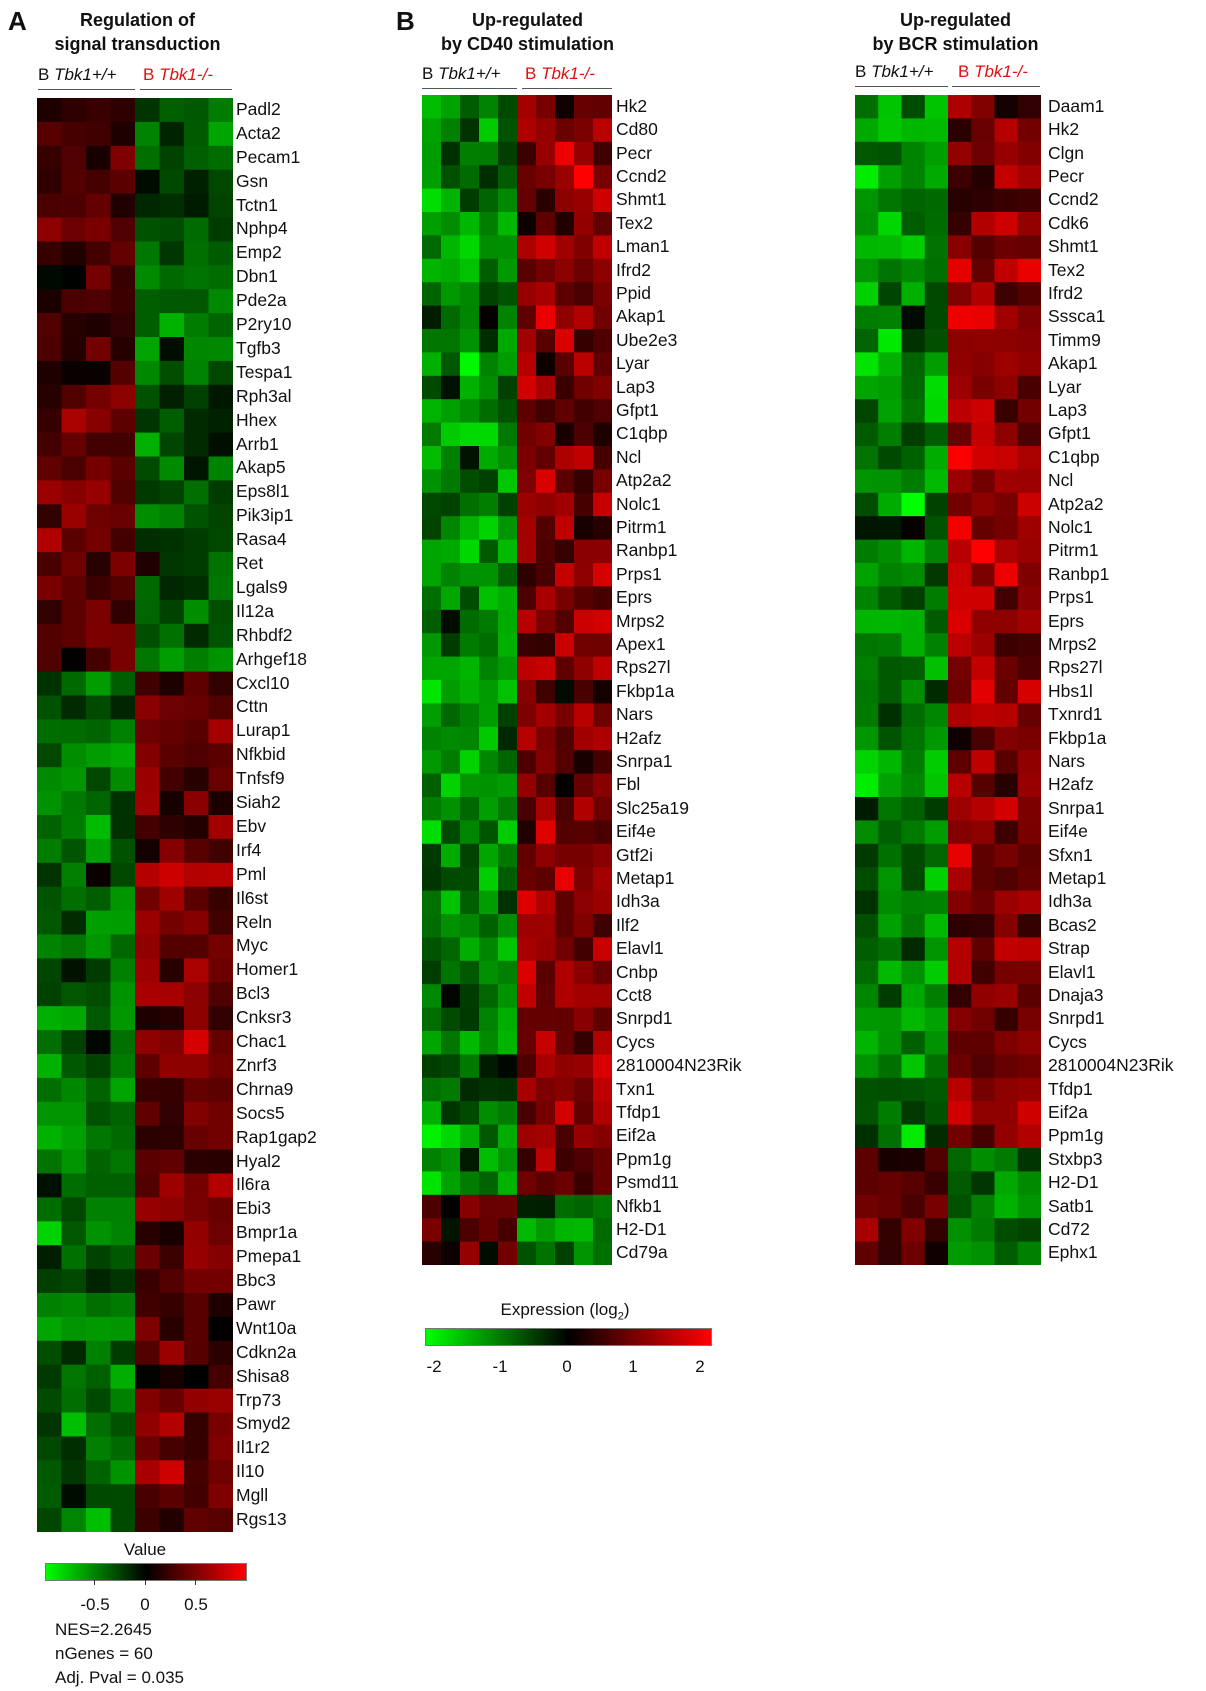 This screenshot has height=1691, width=1206. What do you see at coordinates (1073, 363) in the screenshot?
I see `gene-label: Akap1` at bounding box center [1073, 363].